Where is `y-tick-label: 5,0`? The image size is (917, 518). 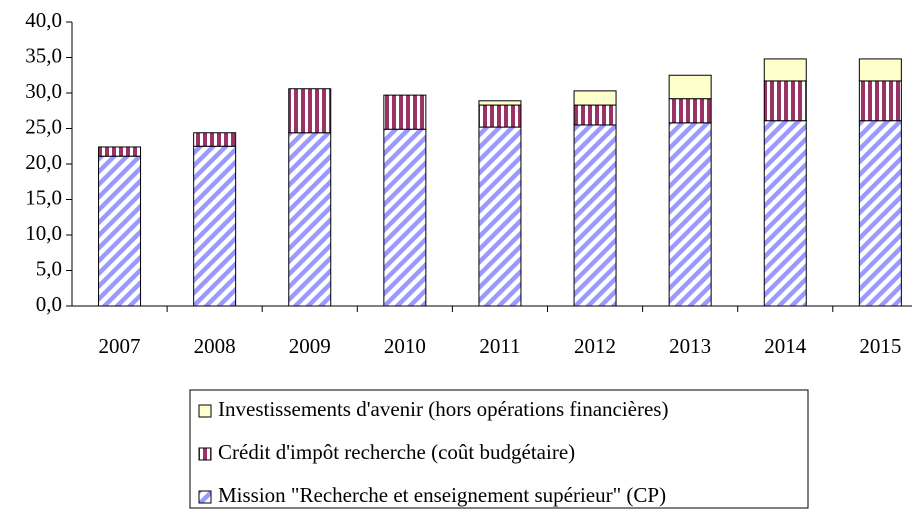 y-tick-label: 5,0 is located at coordinates (49, 268).